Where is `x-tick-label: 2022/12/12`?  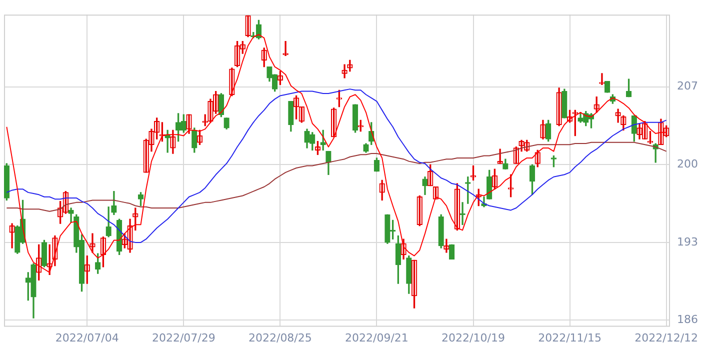
x-tick-label: 2022/12/12 is located at coordinates (666, 337).